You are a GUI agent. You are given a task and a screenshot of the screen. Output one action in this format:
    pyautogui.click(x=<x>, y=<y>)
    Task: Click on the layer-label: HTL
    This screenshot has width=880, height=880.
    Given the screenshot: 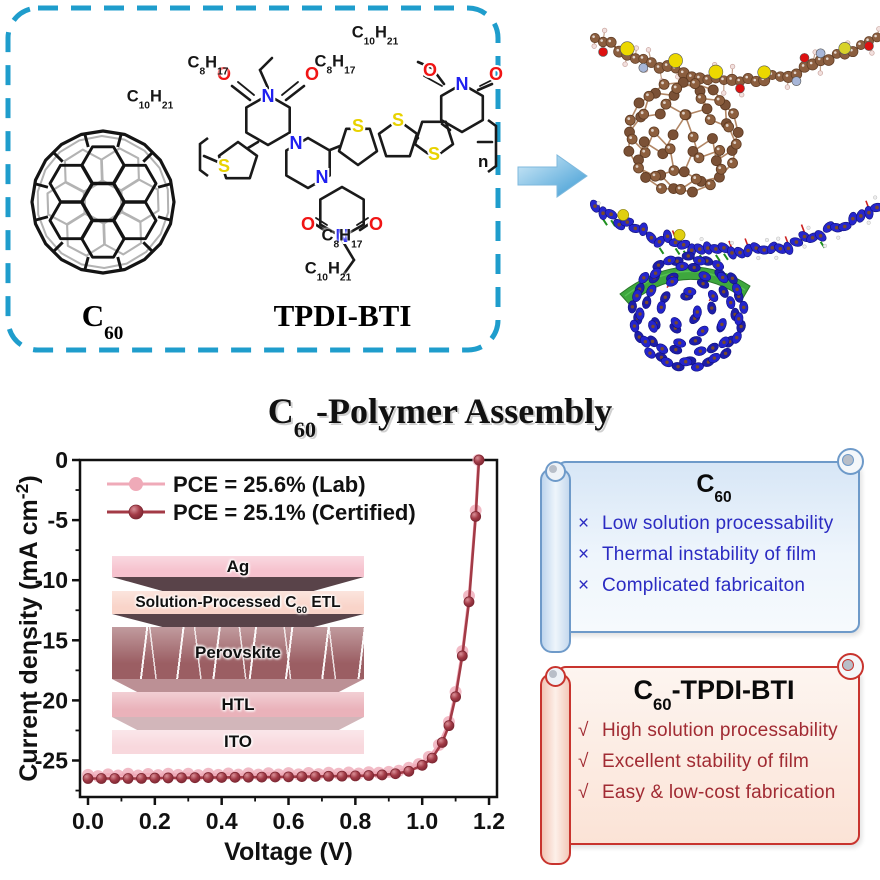 What is the action you would take?
    pyautogui.click(x=238, y=704)
    